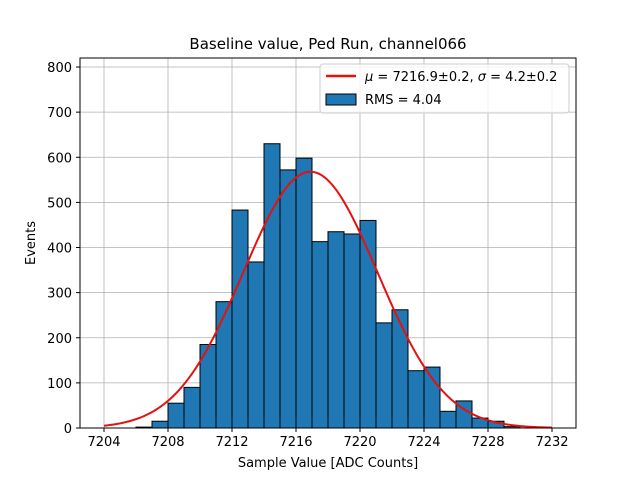 The height and width of the screenshot is (480, 640). I want to click on x-axis-ticks: 7204 7208 7212 7216 7220 7224 7228 7232, so click(328, 439).